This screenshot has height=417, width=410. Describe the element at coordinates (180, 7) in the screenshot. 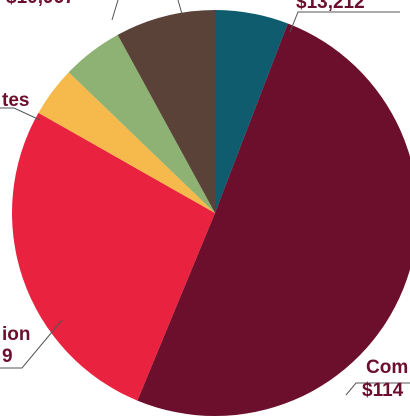

I see `leader-line-top` at that location.